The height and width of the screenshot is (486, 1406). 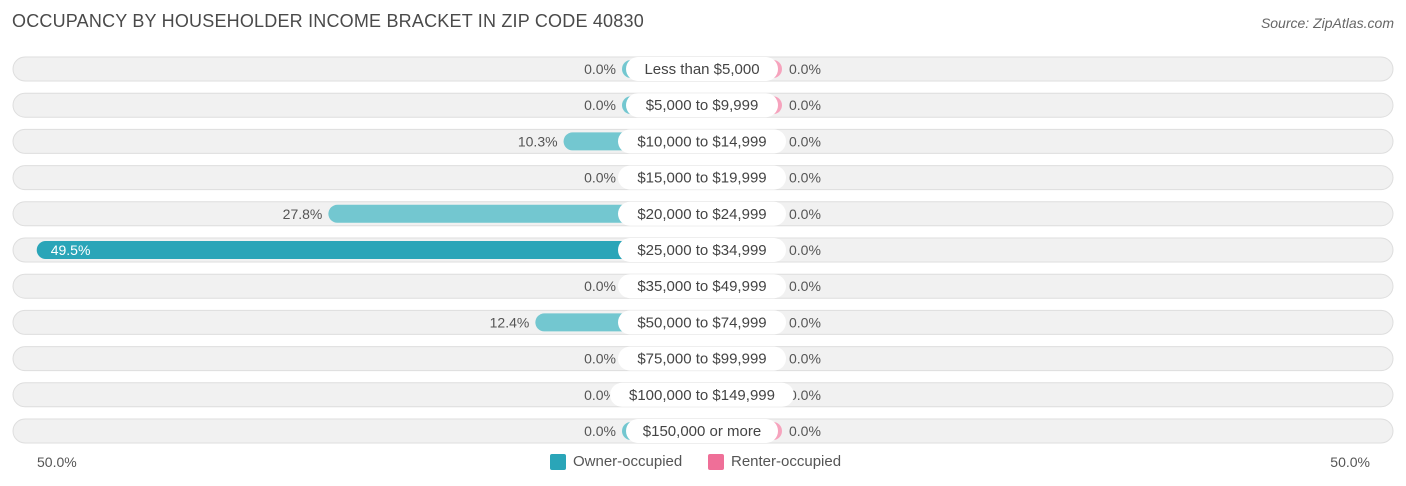 I want to click on owner-value-label: 49.5%, so click(x=71, y=250).